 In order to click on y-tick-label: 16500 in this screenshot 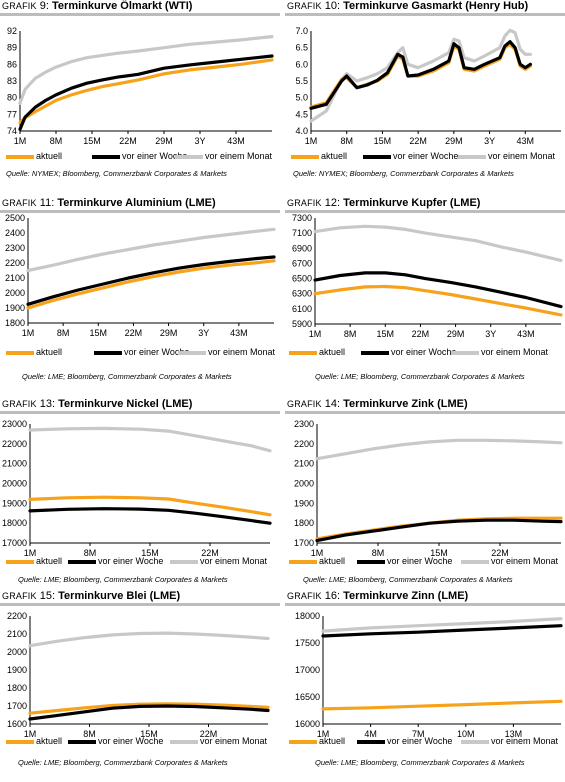, I will do `click(307, 697)`.